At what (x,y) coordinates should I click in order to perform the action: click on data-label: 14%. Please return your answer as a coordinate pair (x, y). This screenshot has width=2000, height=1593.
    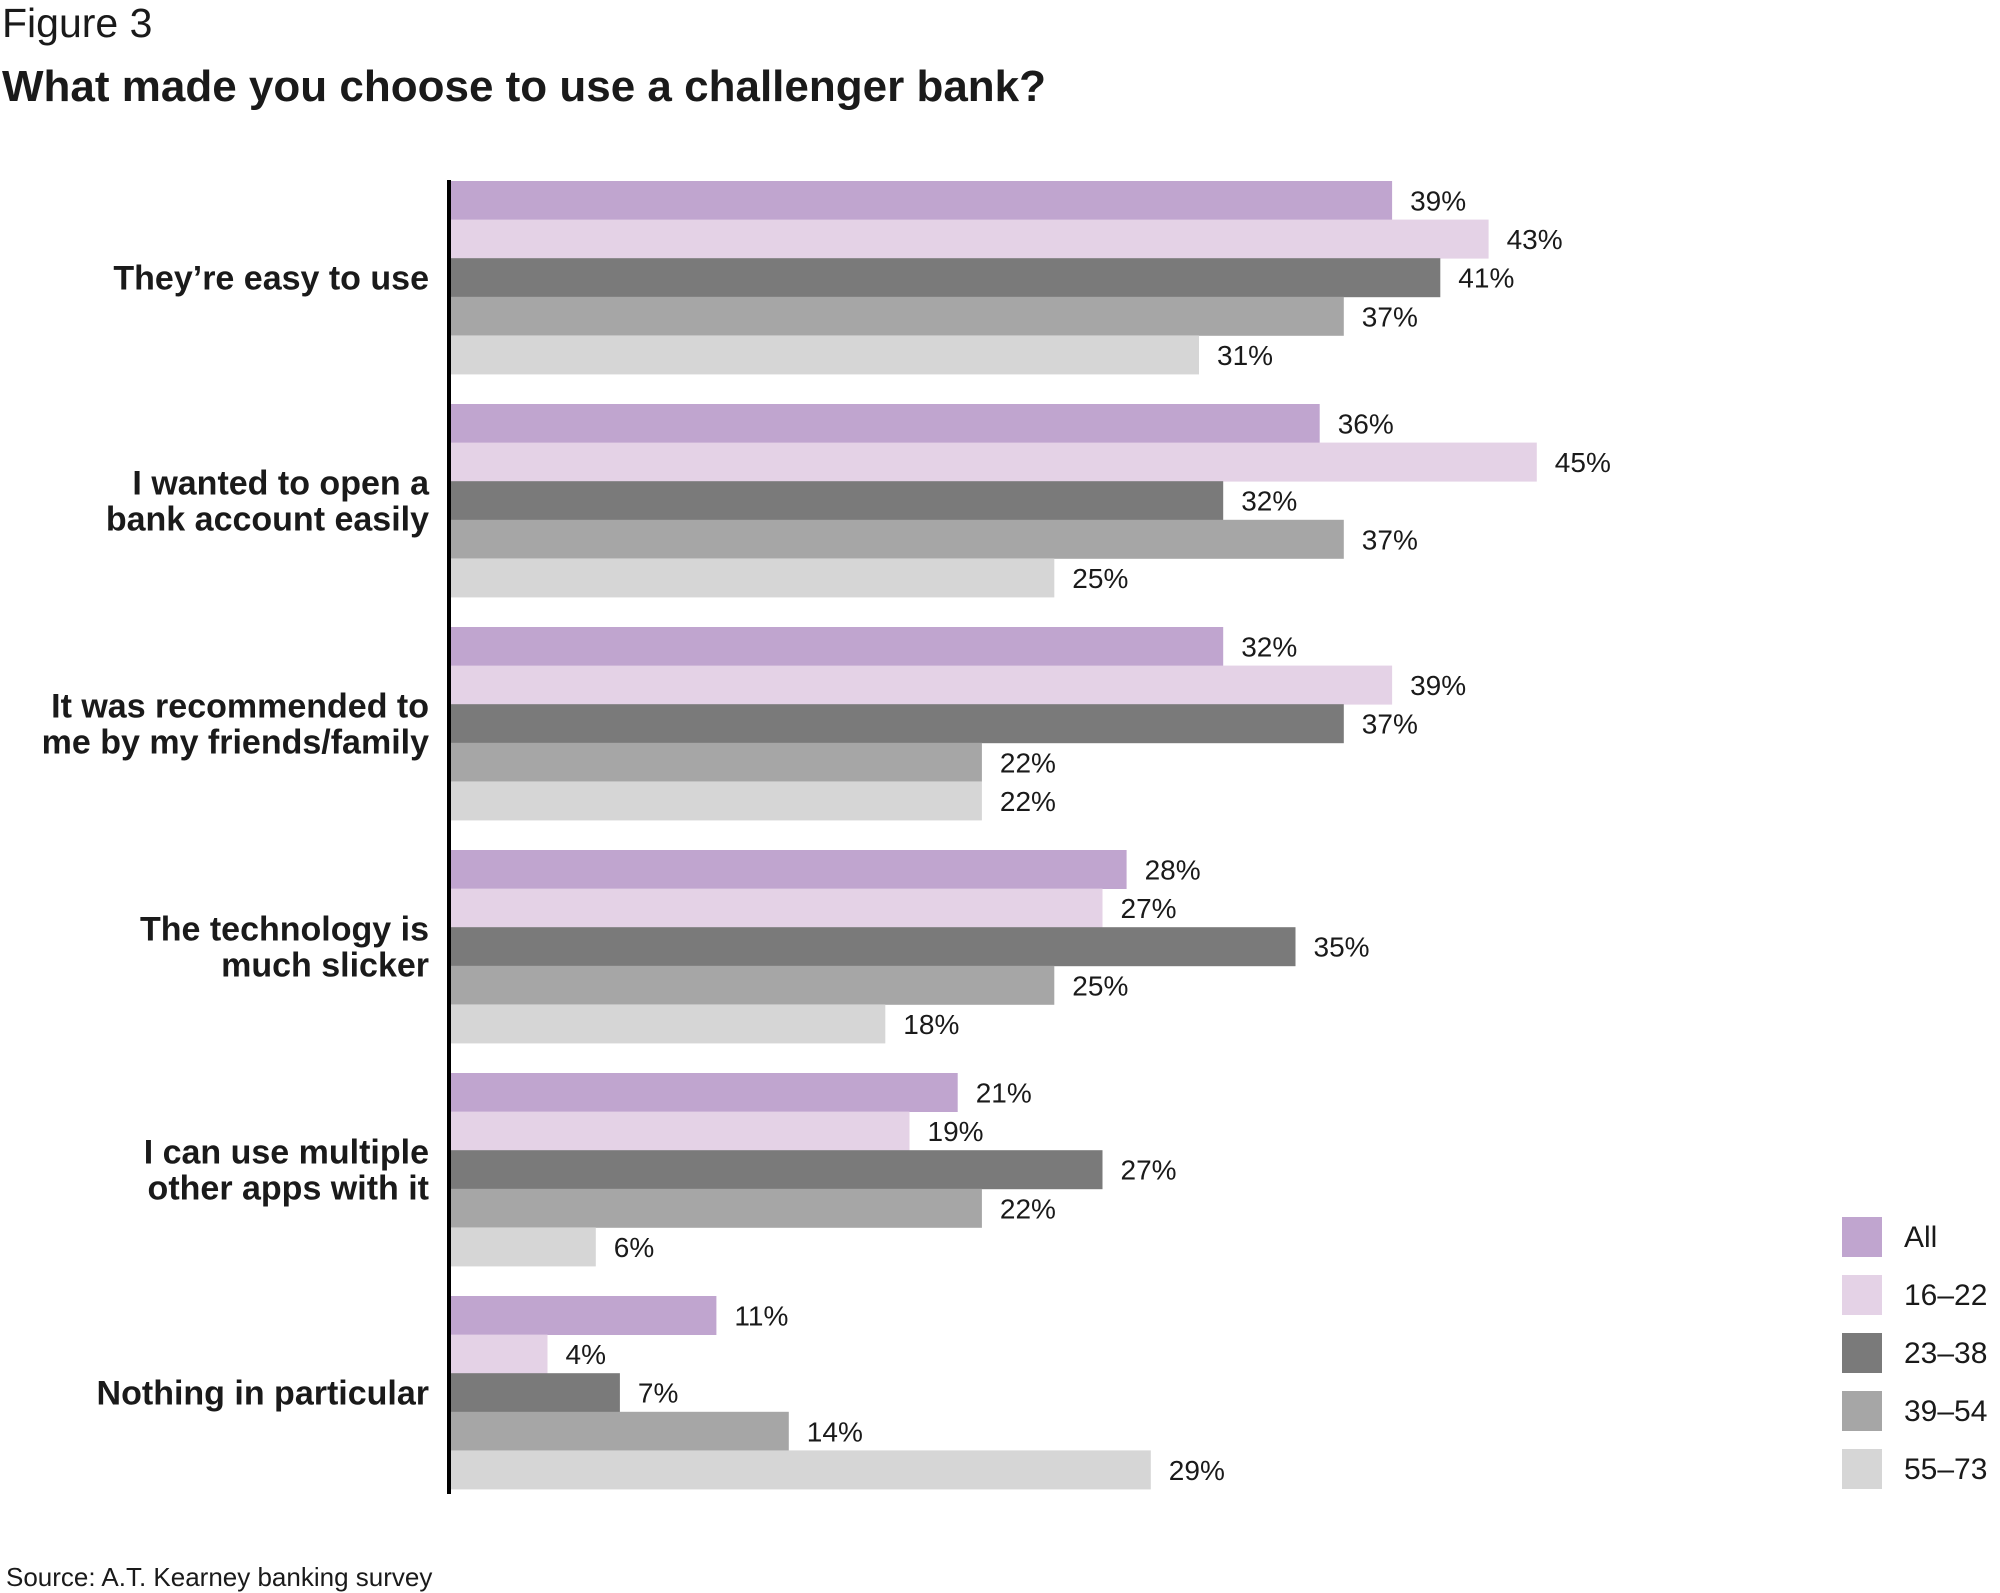
    Looking at the image, I should click on (835, 1431).